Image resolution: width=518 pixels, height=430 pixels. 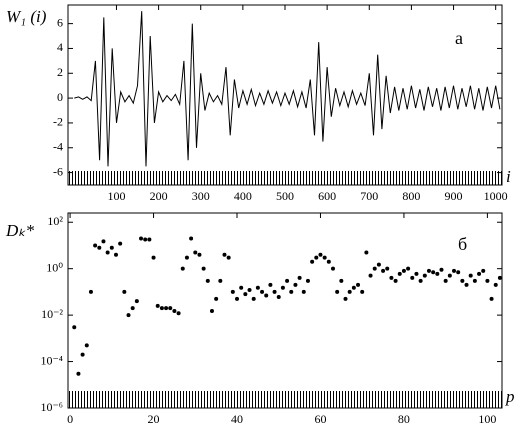 What do you see at coordinates (201, 196) in the screenshot?
I see `x-tick-label: 300` at bounding box center [201, 196].